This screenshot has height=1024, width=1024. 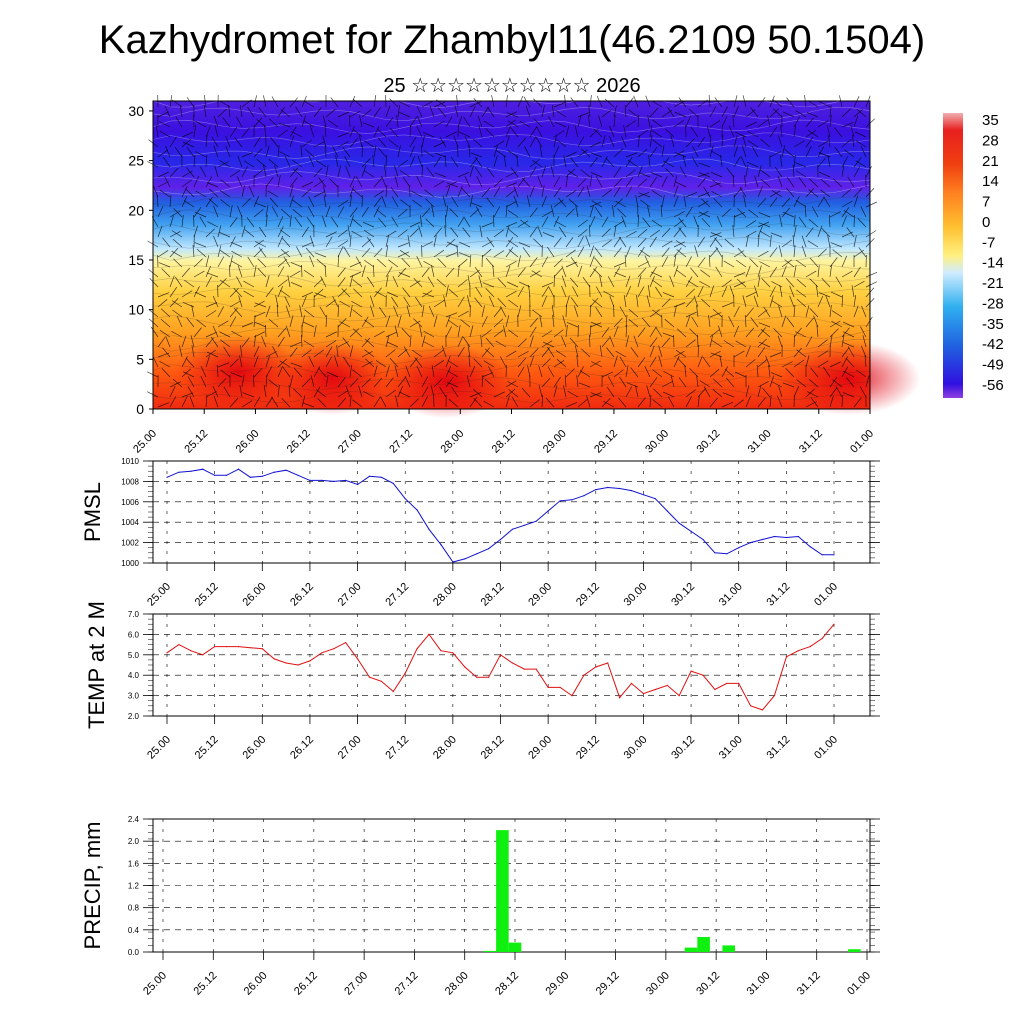 I want to click on y-tick-label: 1002, so click(x=130, y=543).